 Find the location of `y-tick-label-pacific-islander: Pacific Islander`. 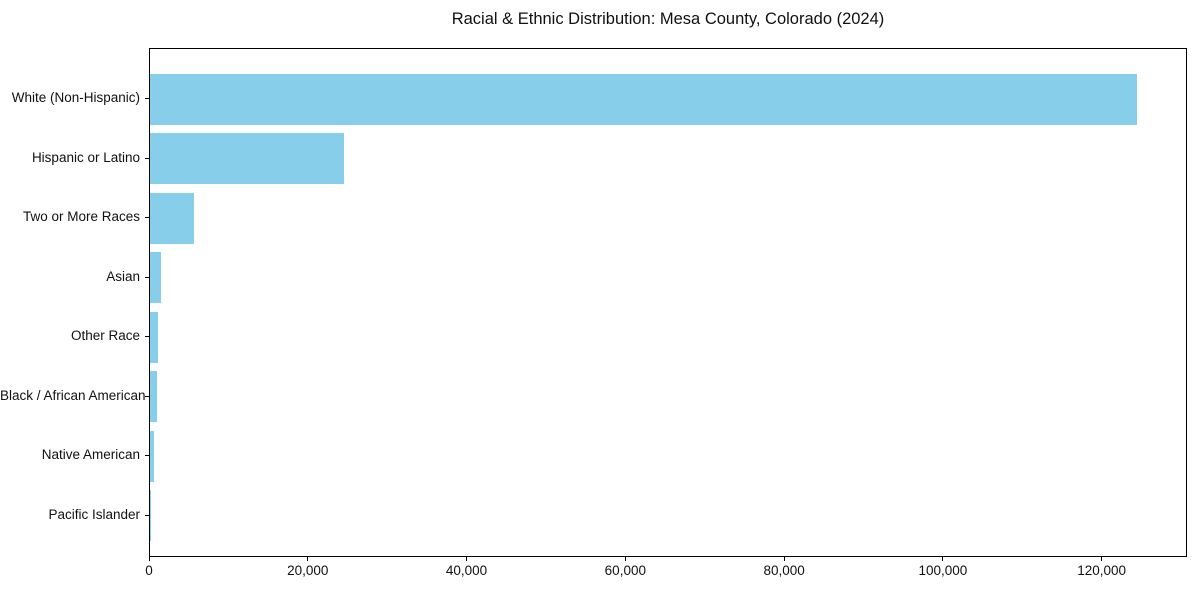

y-tick-label-pacific-islander: Pacific Islander is located at coordinates (94, 514).